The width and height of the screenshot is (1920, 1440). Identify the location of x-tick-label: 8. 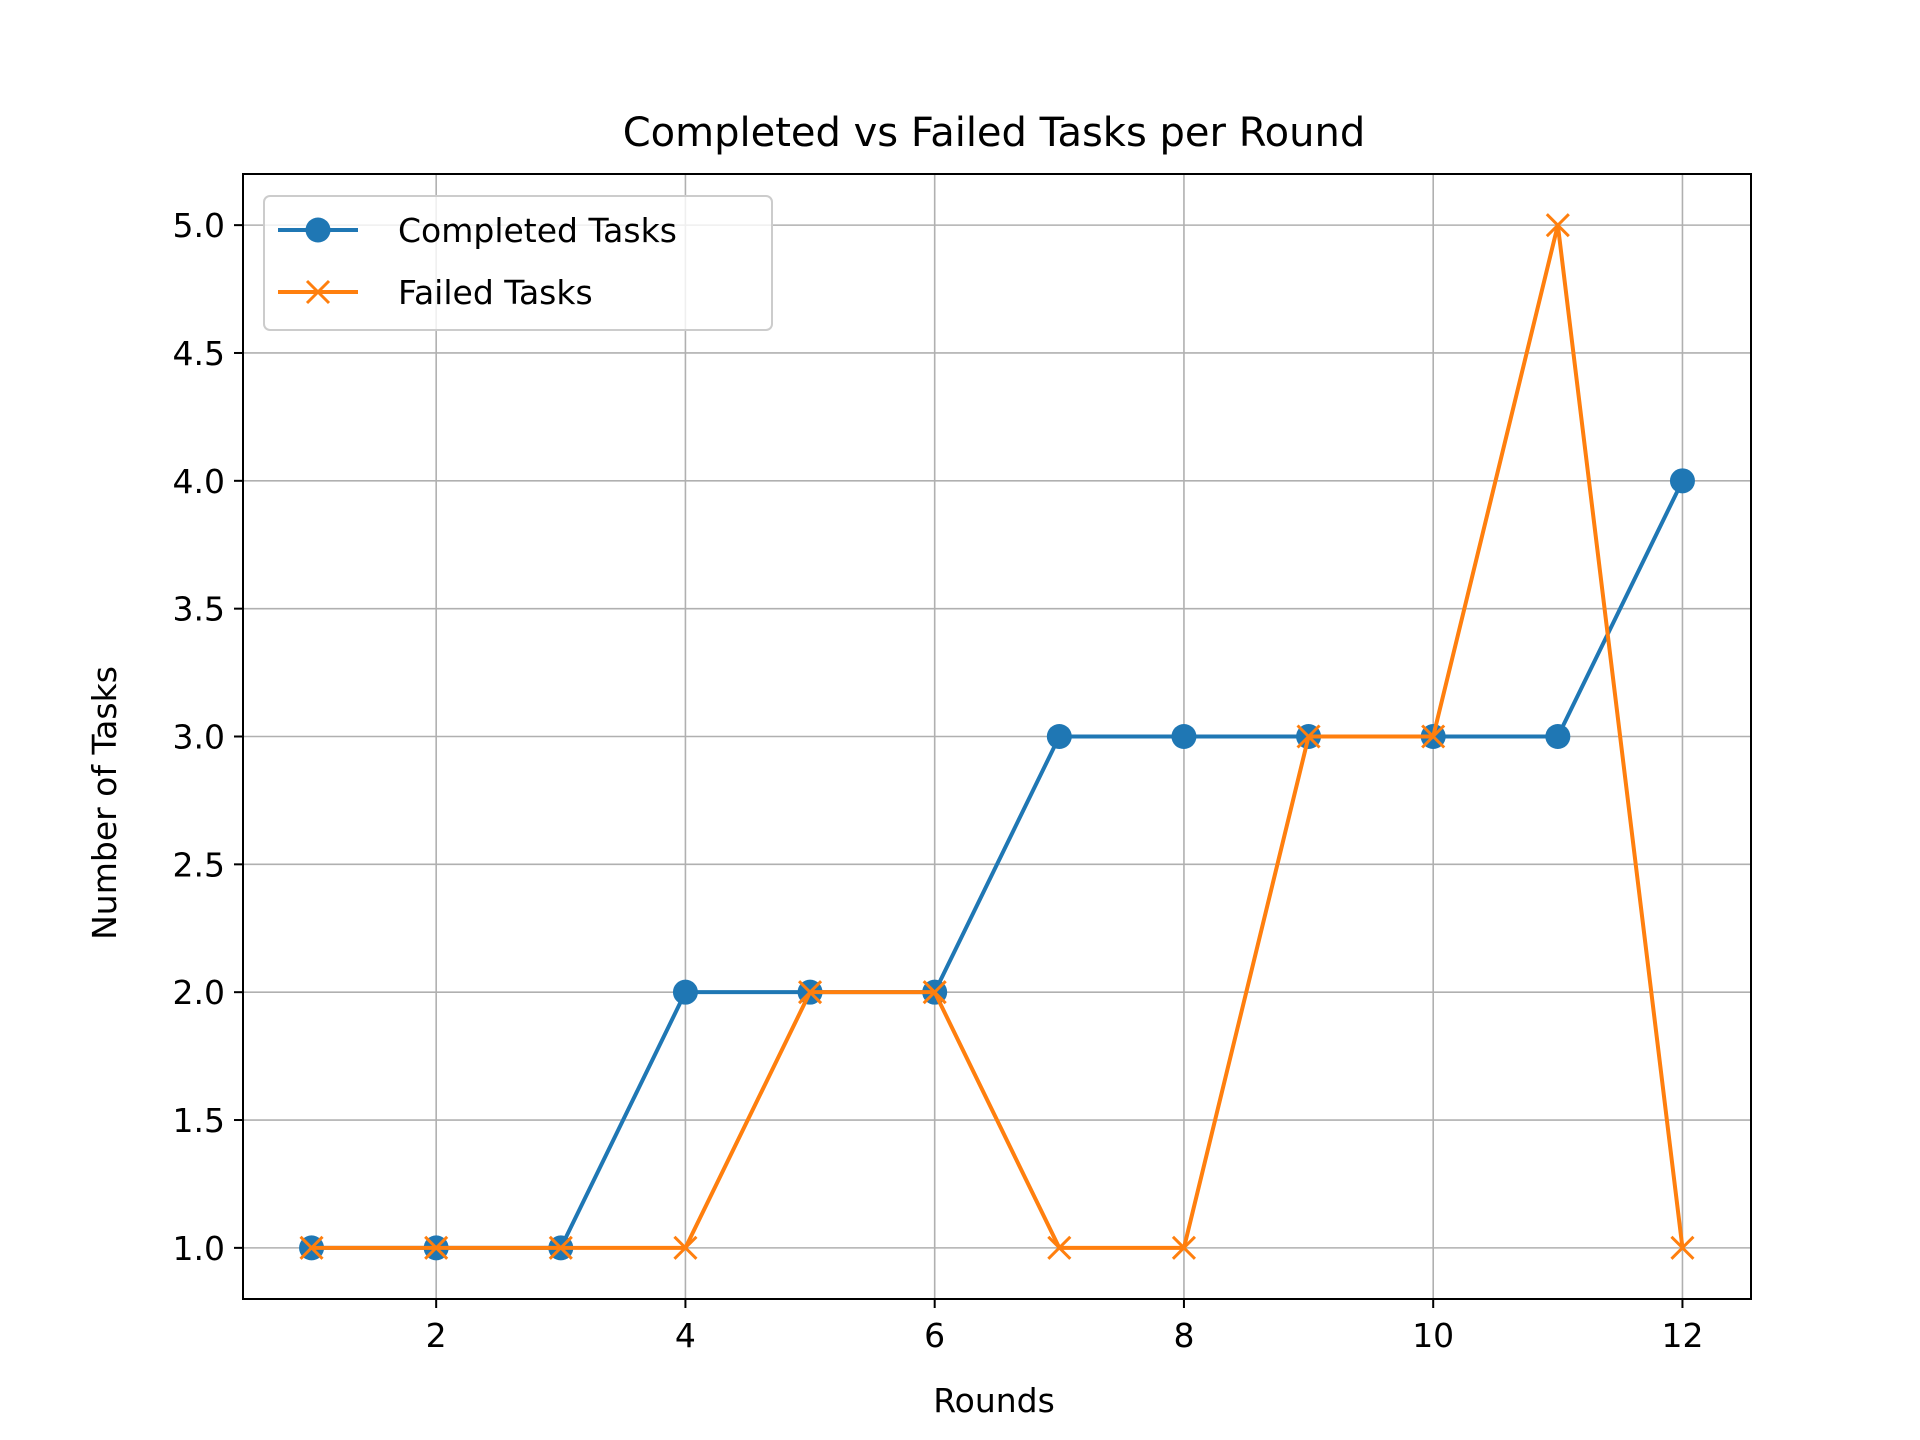
(1183, 1335).